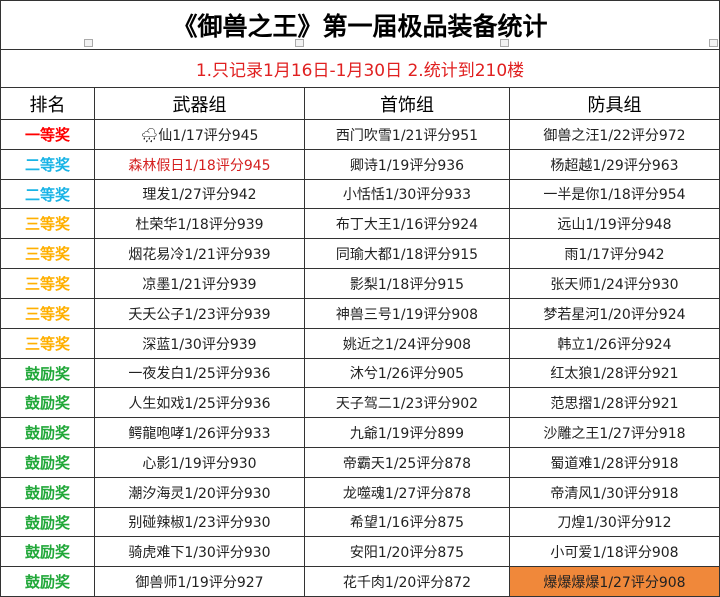 This screenshot has height=597, width=720. Describe the element at coordinates (615, 165) in the screenshot. I see `entry-cell: 杨超越1/29评分963` at that location.